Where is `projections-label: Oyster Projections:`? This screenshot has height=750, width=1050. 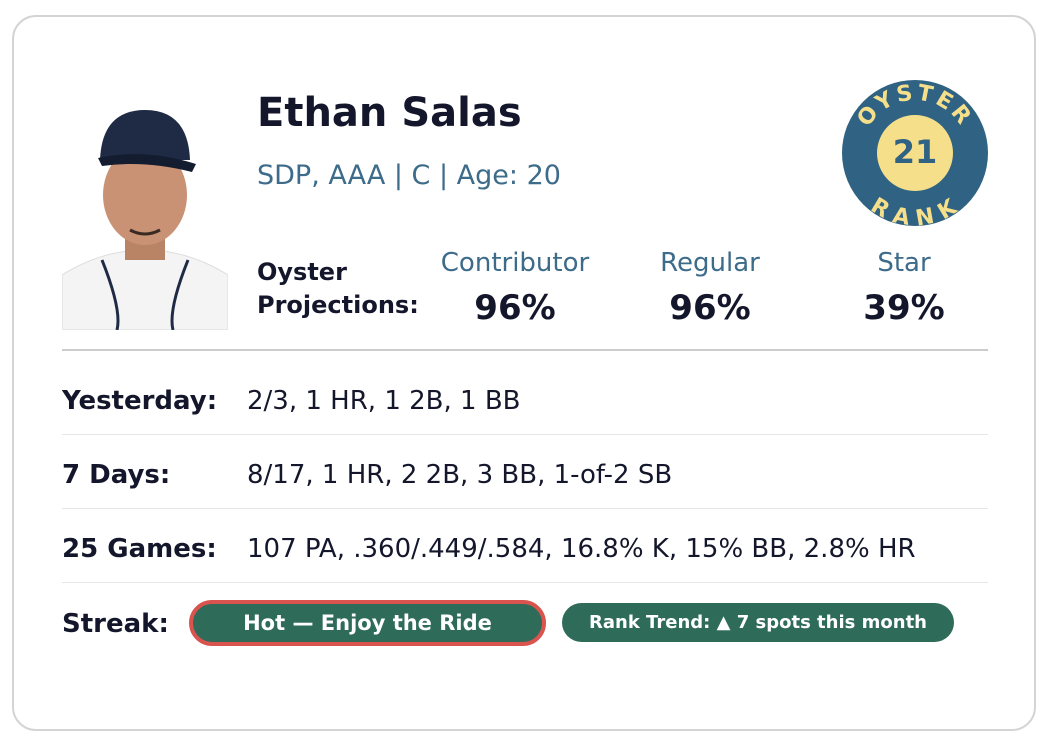
projections-label: Oyster Projections: is located at coordinates (338, 288).